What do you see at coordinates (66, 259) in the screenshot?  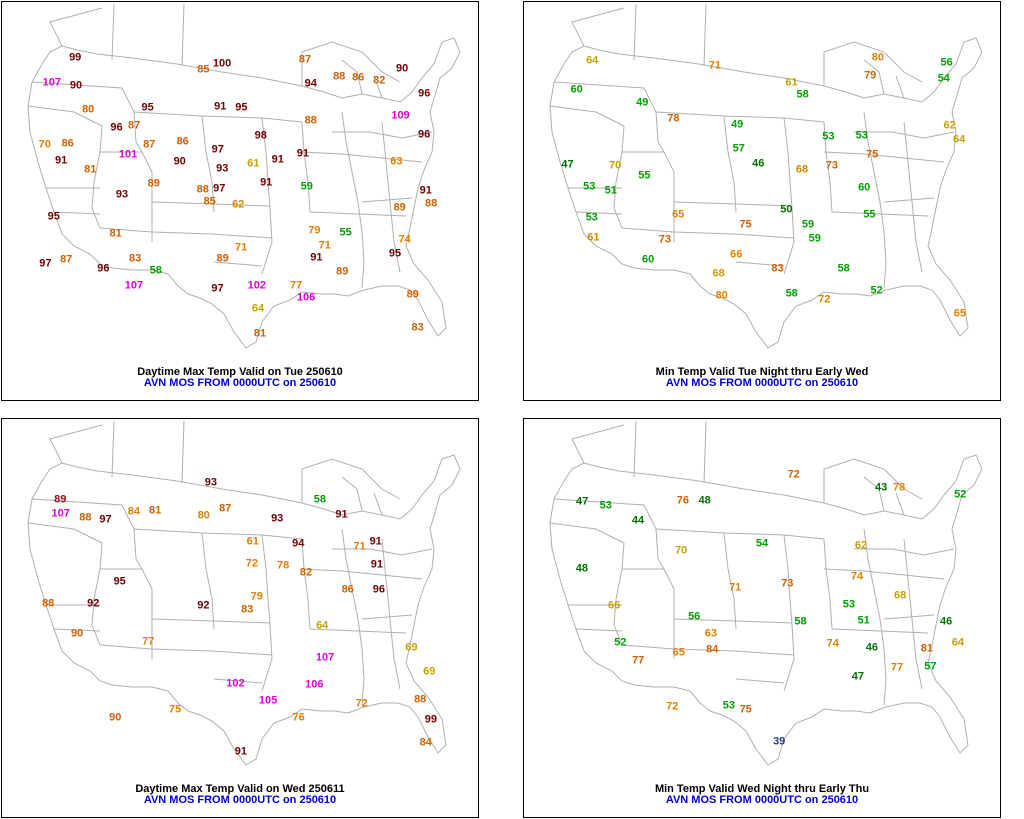 I see `temp-label: 87` at bounding box center [66, 259].